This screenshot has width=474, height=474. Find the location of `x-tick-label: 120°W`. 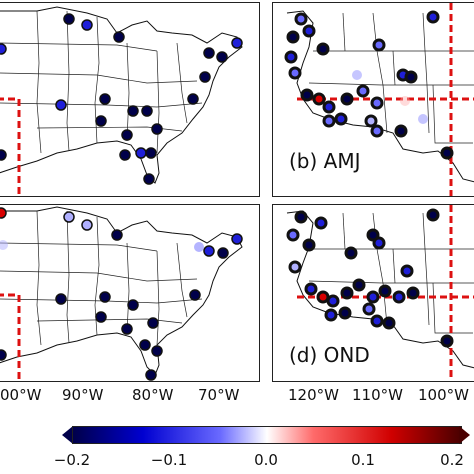

x-tick-label: 120°W is located at coordinates (313, 395).